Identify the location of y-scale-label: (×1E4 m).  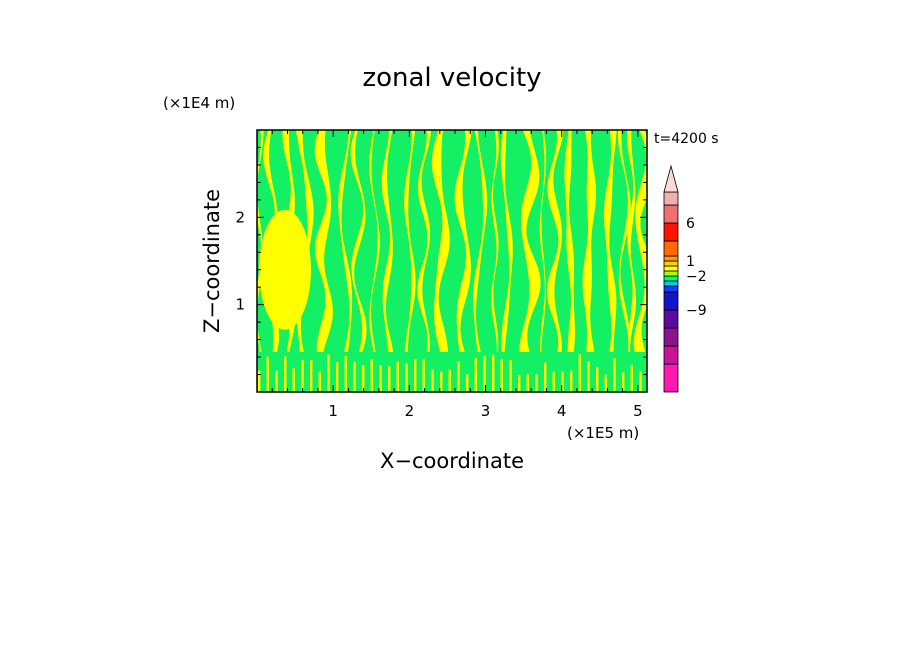
(199, 103).